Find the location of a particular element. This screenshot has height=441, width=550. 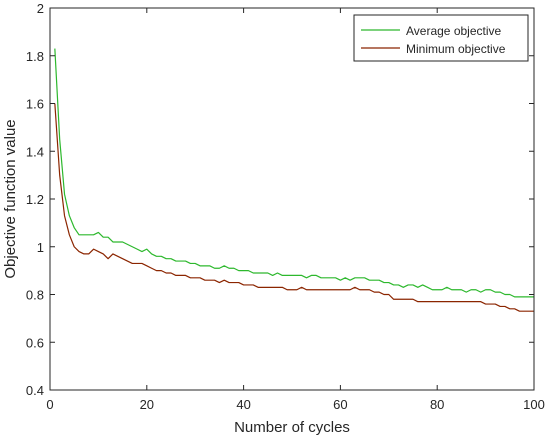

legend-label-average-objective: Average objective is located at coordinates (454, 31).